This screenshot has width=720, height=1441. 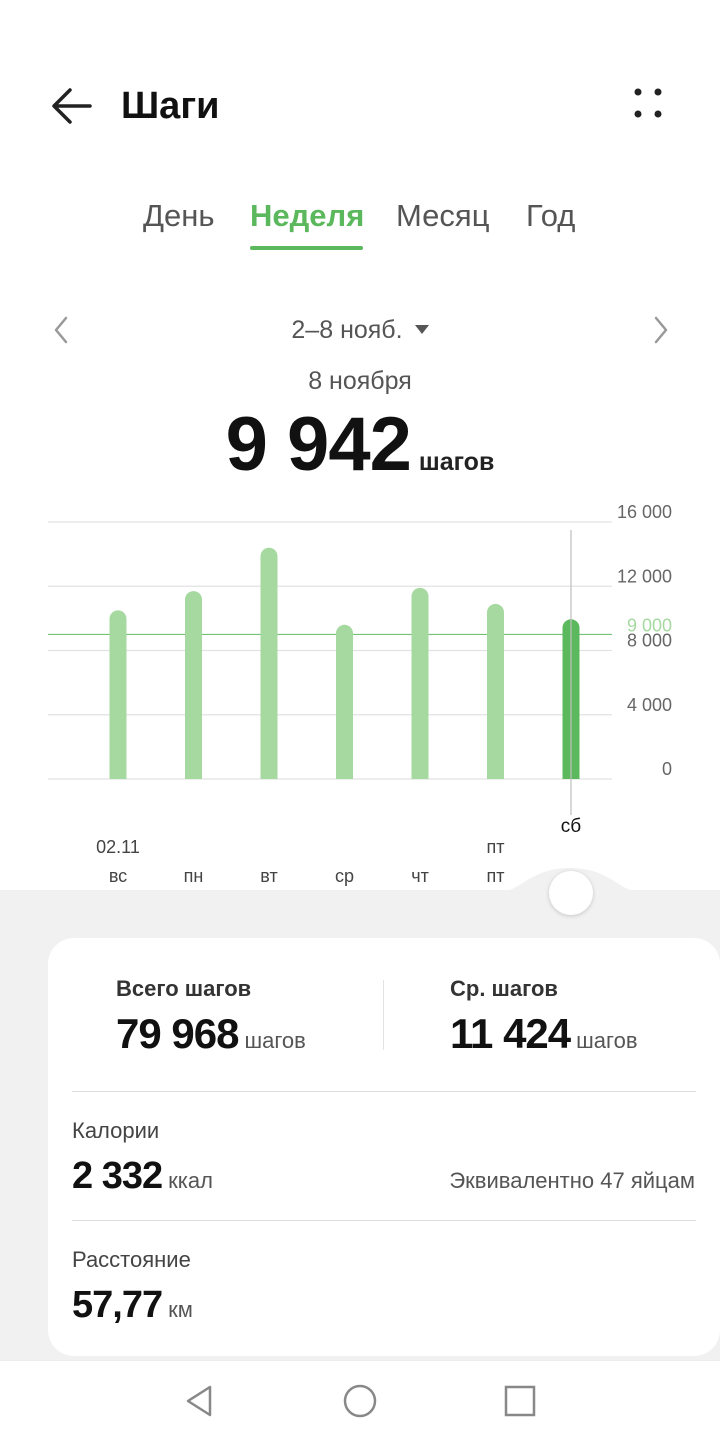 I want to click on system-navigation-bar, so click(x=360, y=1400).